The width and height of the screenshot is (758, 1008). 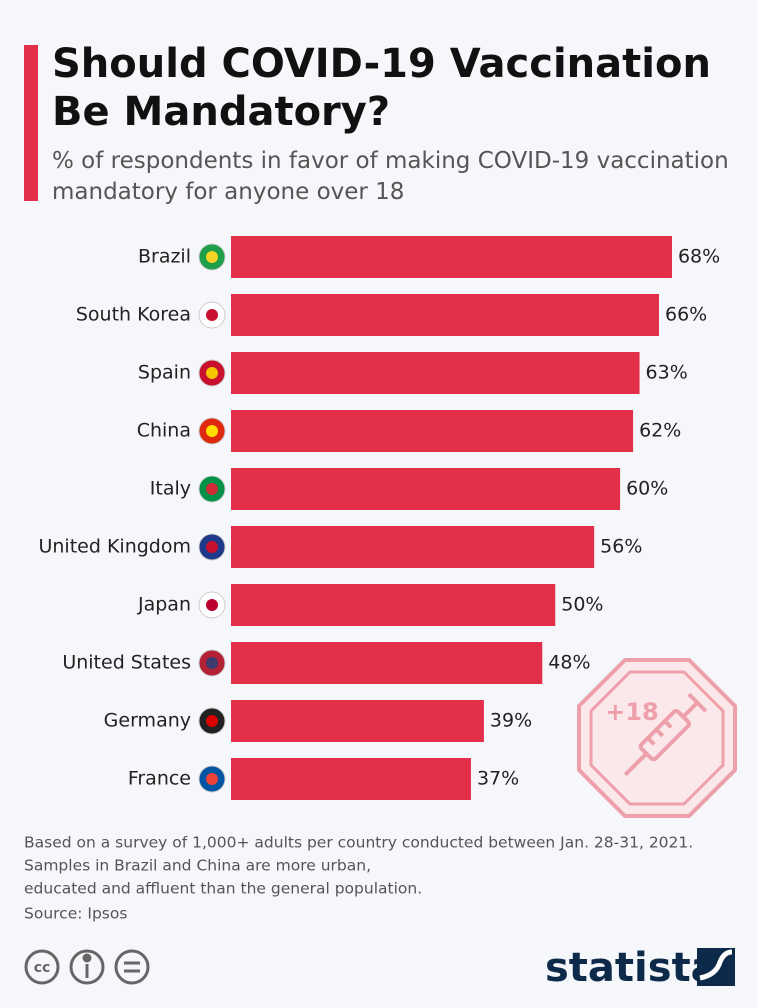 What do you see at coordinates (147, 721) in the screenshot?
I see `category-label: Germany` at bounding box center [147, 721].